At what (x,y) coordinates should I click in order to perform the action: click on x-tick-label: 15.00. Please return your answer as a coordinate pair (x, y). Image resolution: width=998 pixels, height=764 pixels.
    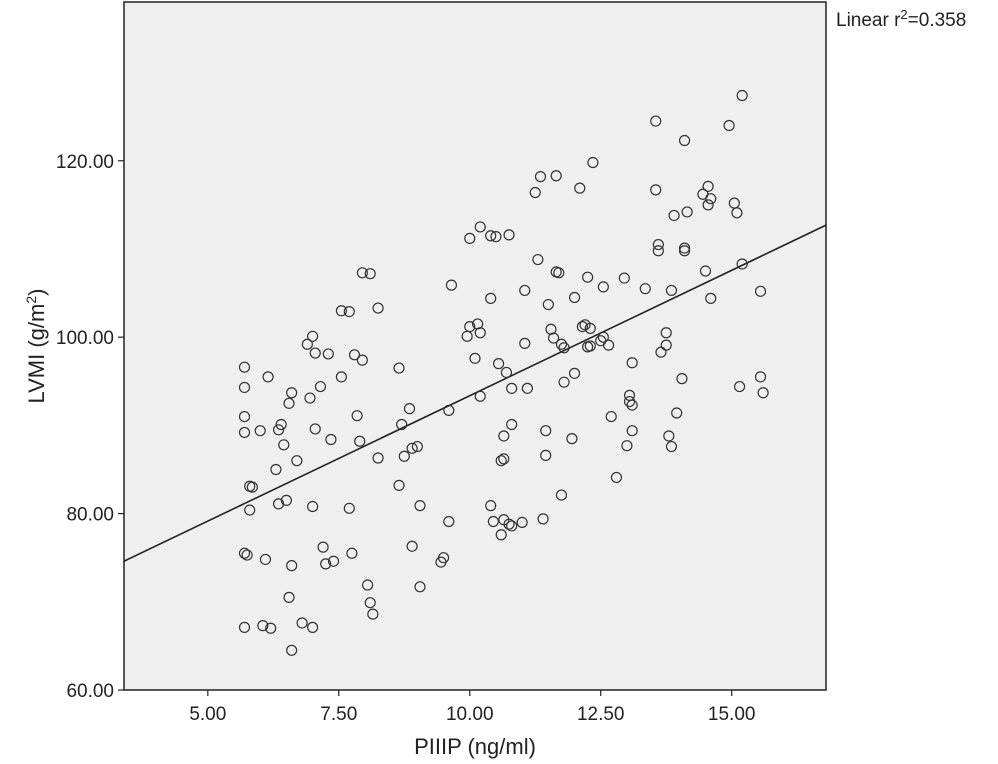
    Looking at the image, I should click on (732, 714).